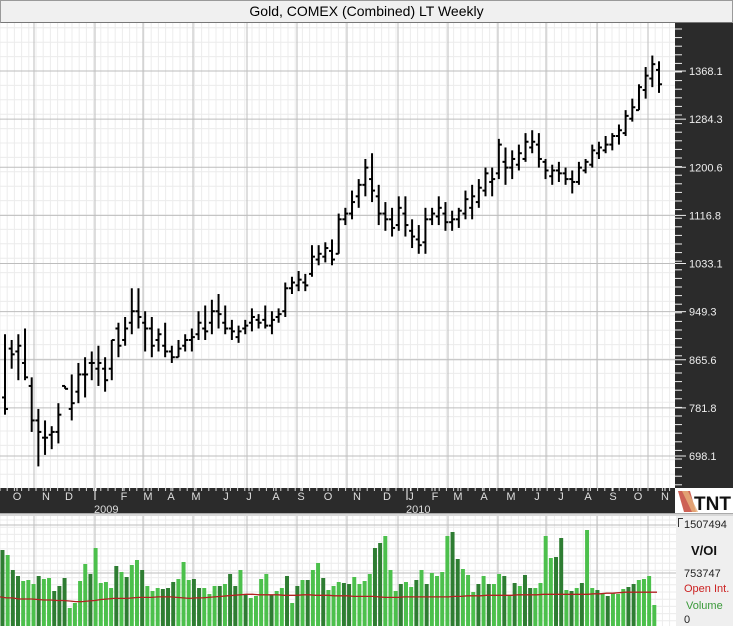  I want to click on vol-panel-title: V/OI, so click(704, 550).